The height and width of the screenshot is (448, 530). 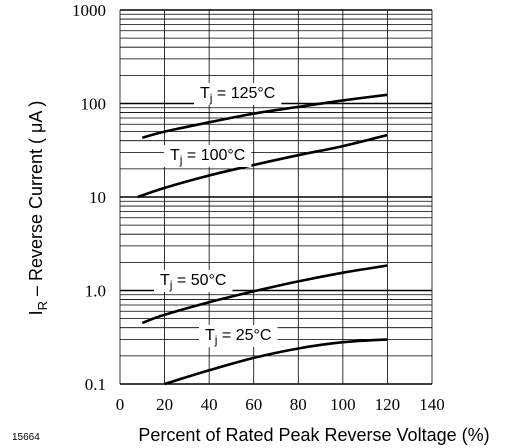 I want to click on y-tick-label: 10, so click(x=97, y=197).